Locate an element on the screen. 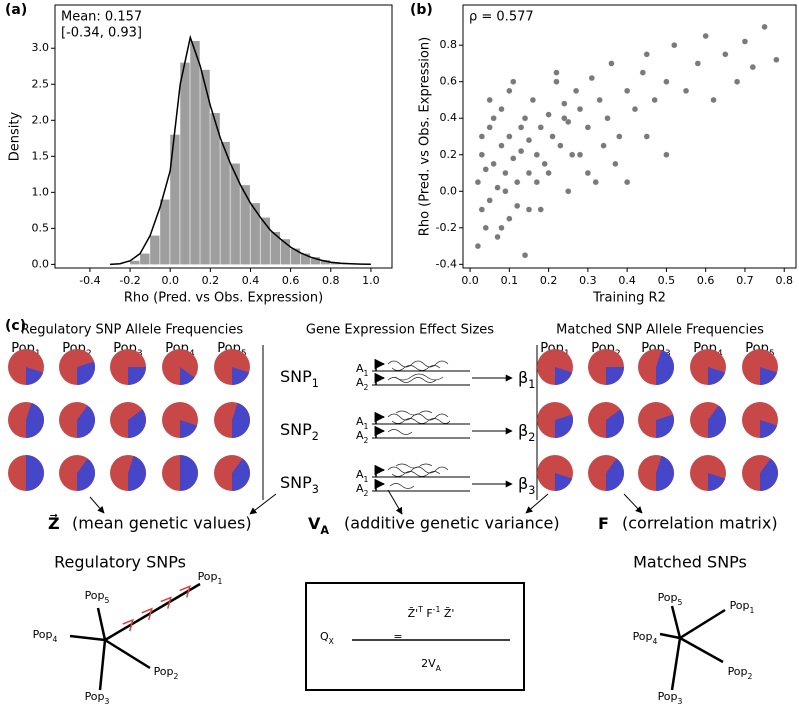  output-text: (mean genetic values) is located at coordinates (162, 523).